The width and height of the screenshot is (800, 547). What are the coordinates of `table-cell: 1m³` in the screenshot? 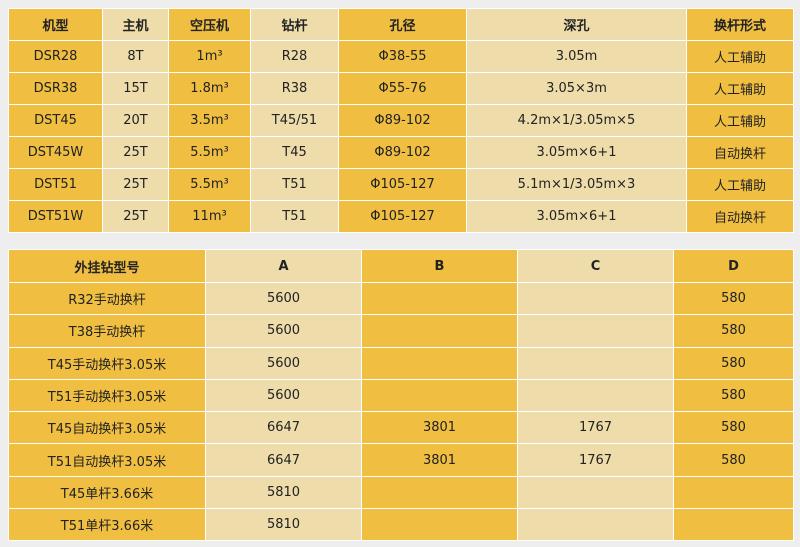 It's located at (209, 56).